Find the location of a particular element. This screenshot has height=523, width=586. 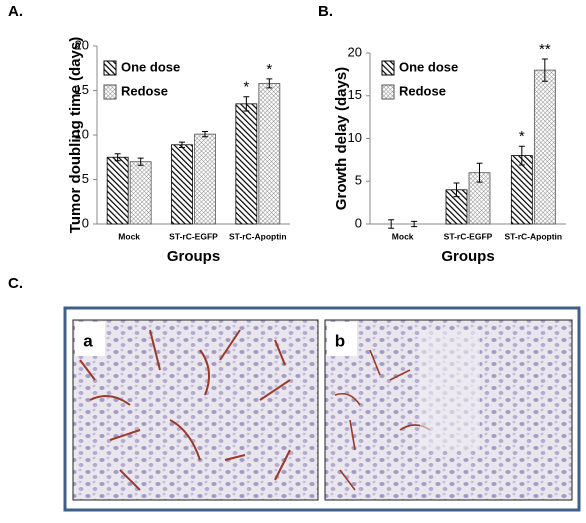

image-label: a is located at coordinates (88, 340).